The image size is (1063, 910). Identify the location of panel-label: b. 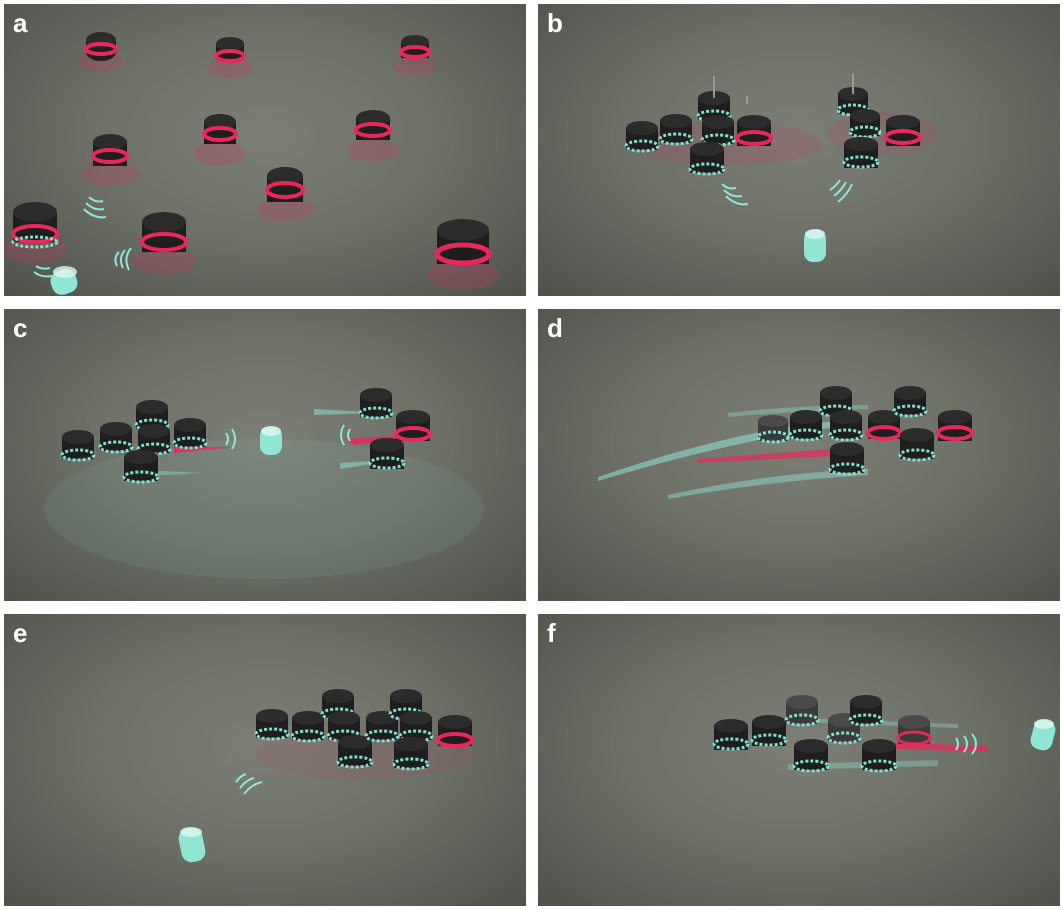
(555, 23).